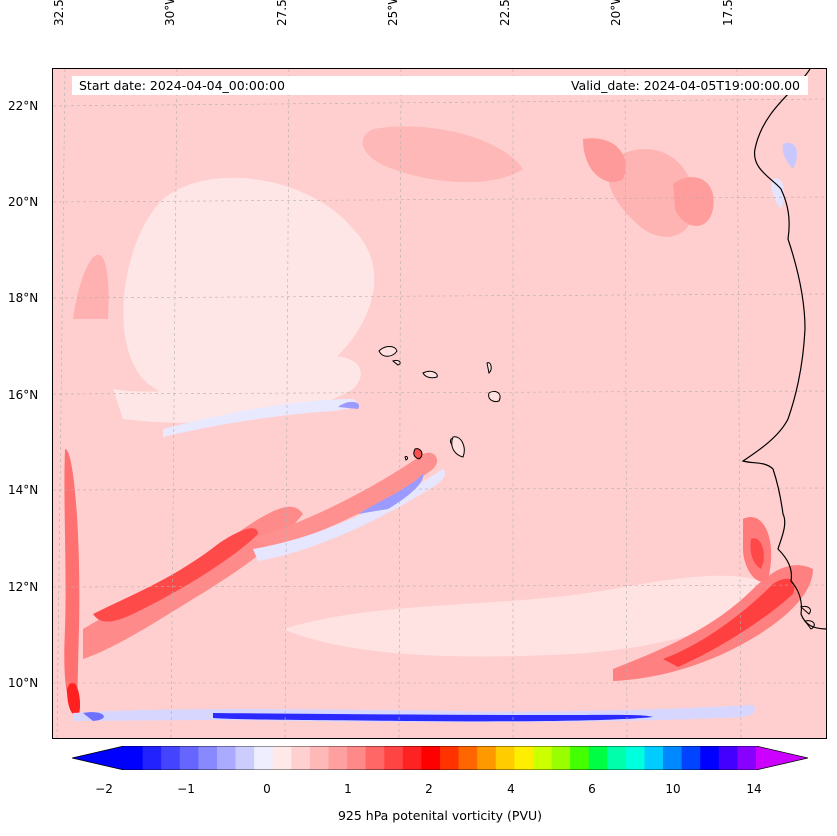 The height and width of the screenshot is (836, 837). I want to click on lat-label: 10°N, so click(23, 683).